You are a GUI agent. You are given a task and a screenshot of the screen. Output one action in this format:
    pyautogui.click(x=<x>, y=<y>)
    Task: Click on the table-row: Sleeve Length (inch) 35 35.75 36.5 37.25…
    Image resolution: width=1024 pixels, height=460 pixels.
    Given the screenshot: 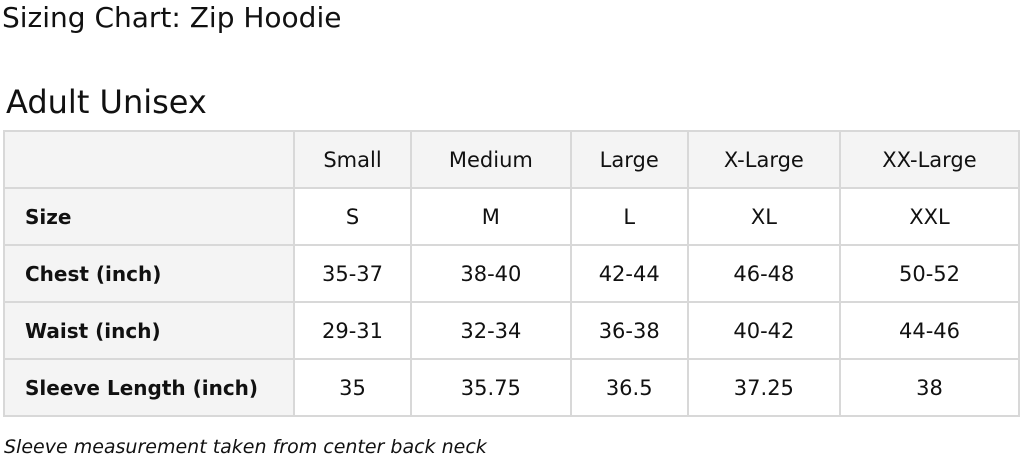 What is the action you would take?
    pyautogui.click(x=511, y=387)
    